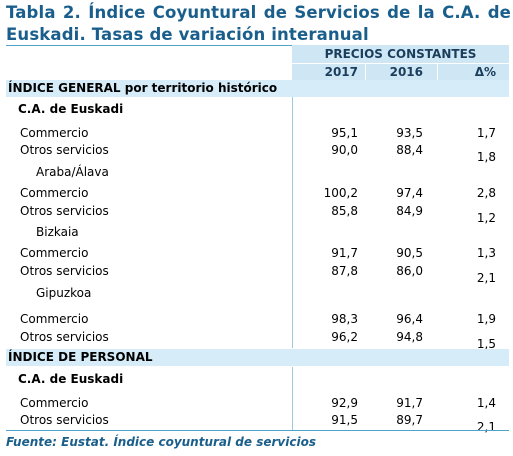 The width and height of the screenshot is (513, 456). I want to click on cell-delta: 1,3, so click(486, 253).